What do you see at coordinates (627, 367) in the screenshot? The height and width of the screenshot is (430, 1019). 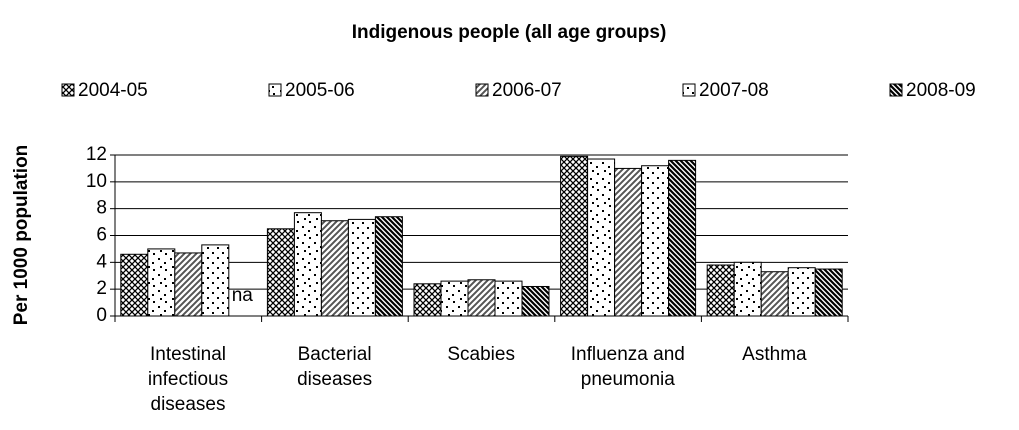 I see `x-tick-label: Influenza and pneumonia` at bounding box center [627, 367].